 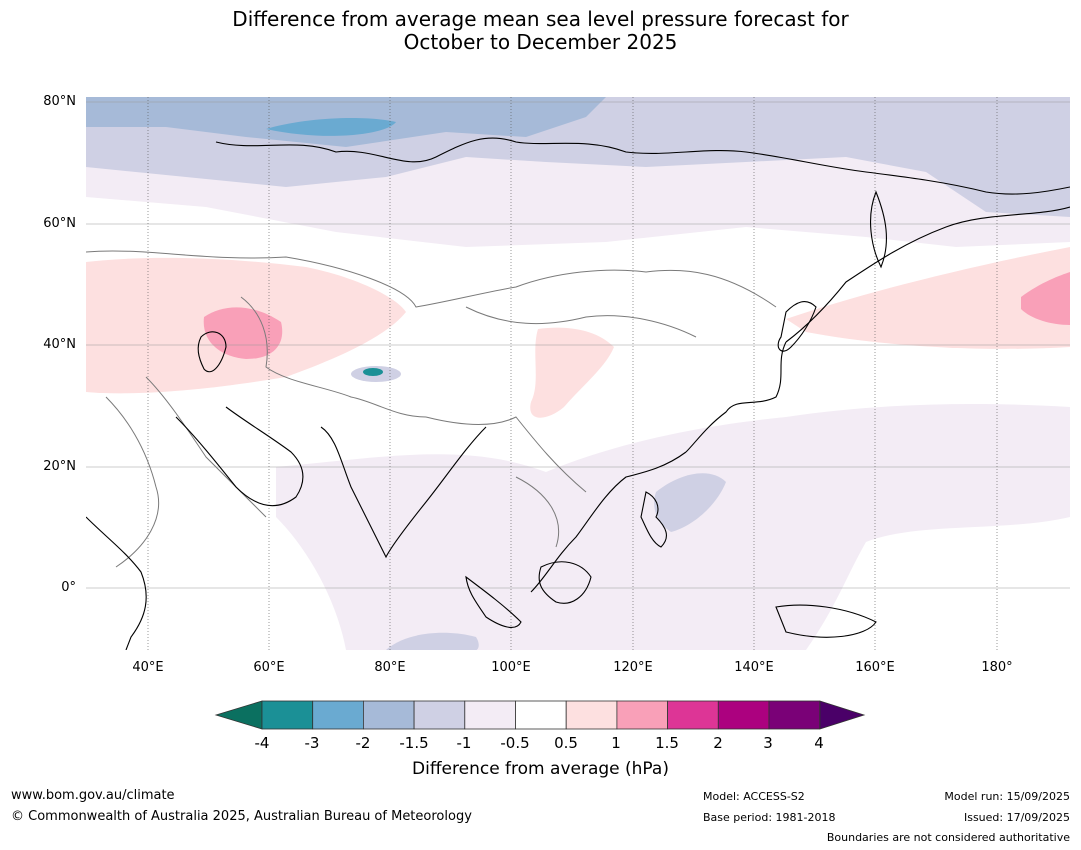 I want to click on anomaly-pink-china, so click(x=572, y=372).